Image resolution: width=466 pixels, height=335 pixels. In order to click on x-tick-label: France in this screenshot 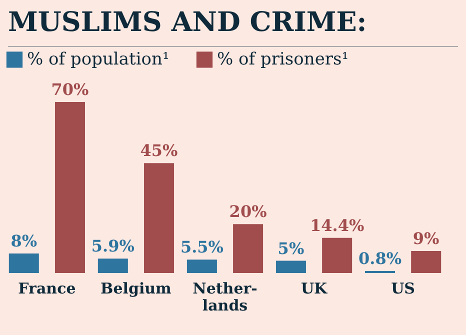, I will do `click(47, 289)`.